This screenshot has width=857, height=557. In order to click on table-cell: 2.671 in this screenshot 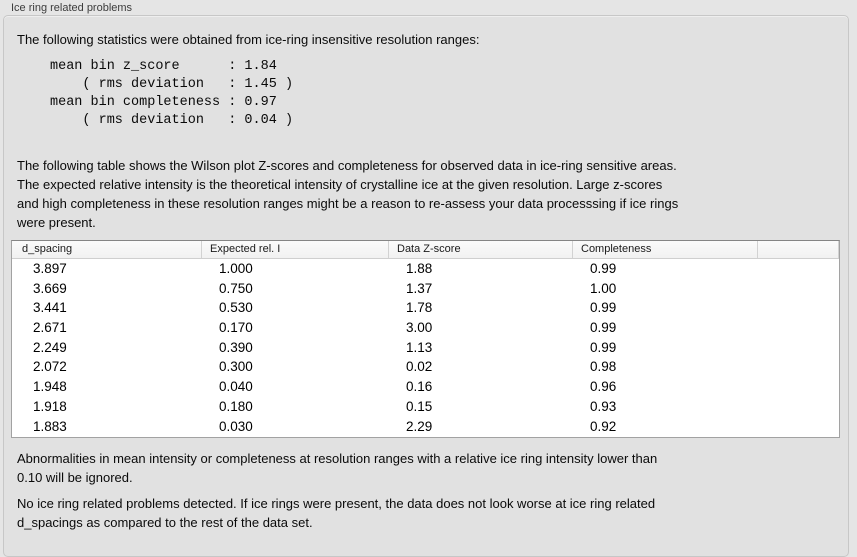, I will do `click(50, 328)`.